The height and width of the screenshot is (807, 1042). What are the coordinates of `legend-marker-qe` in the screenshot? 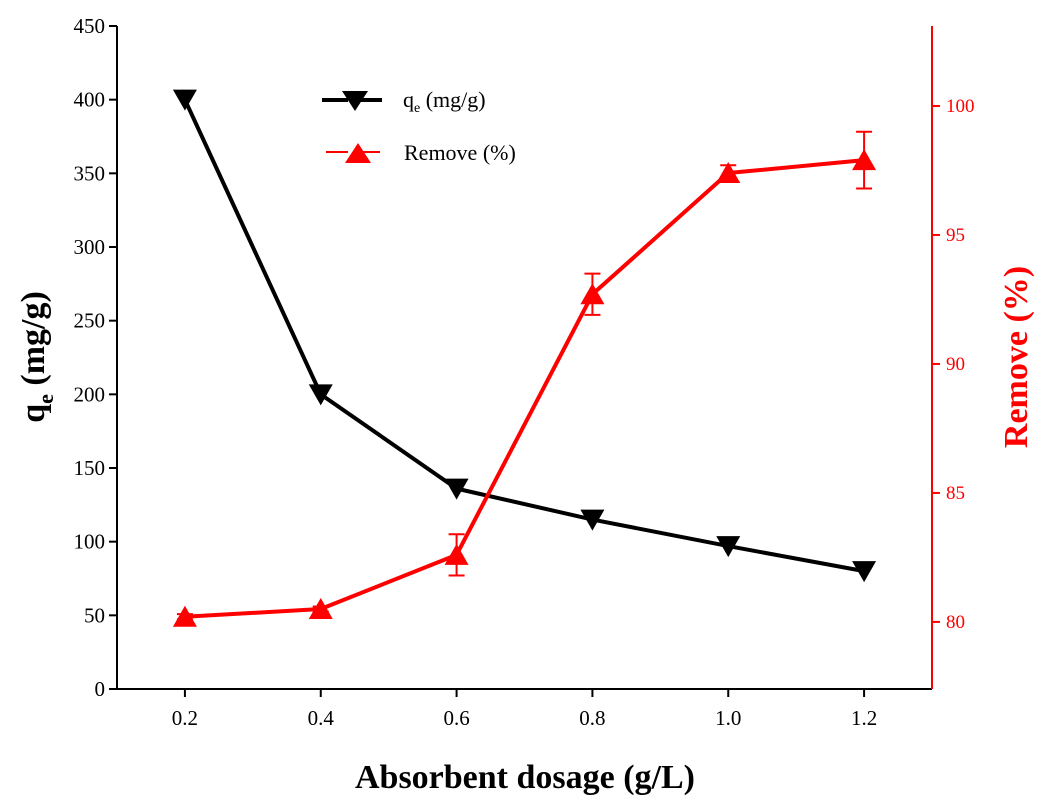 It's located at (355, 101).